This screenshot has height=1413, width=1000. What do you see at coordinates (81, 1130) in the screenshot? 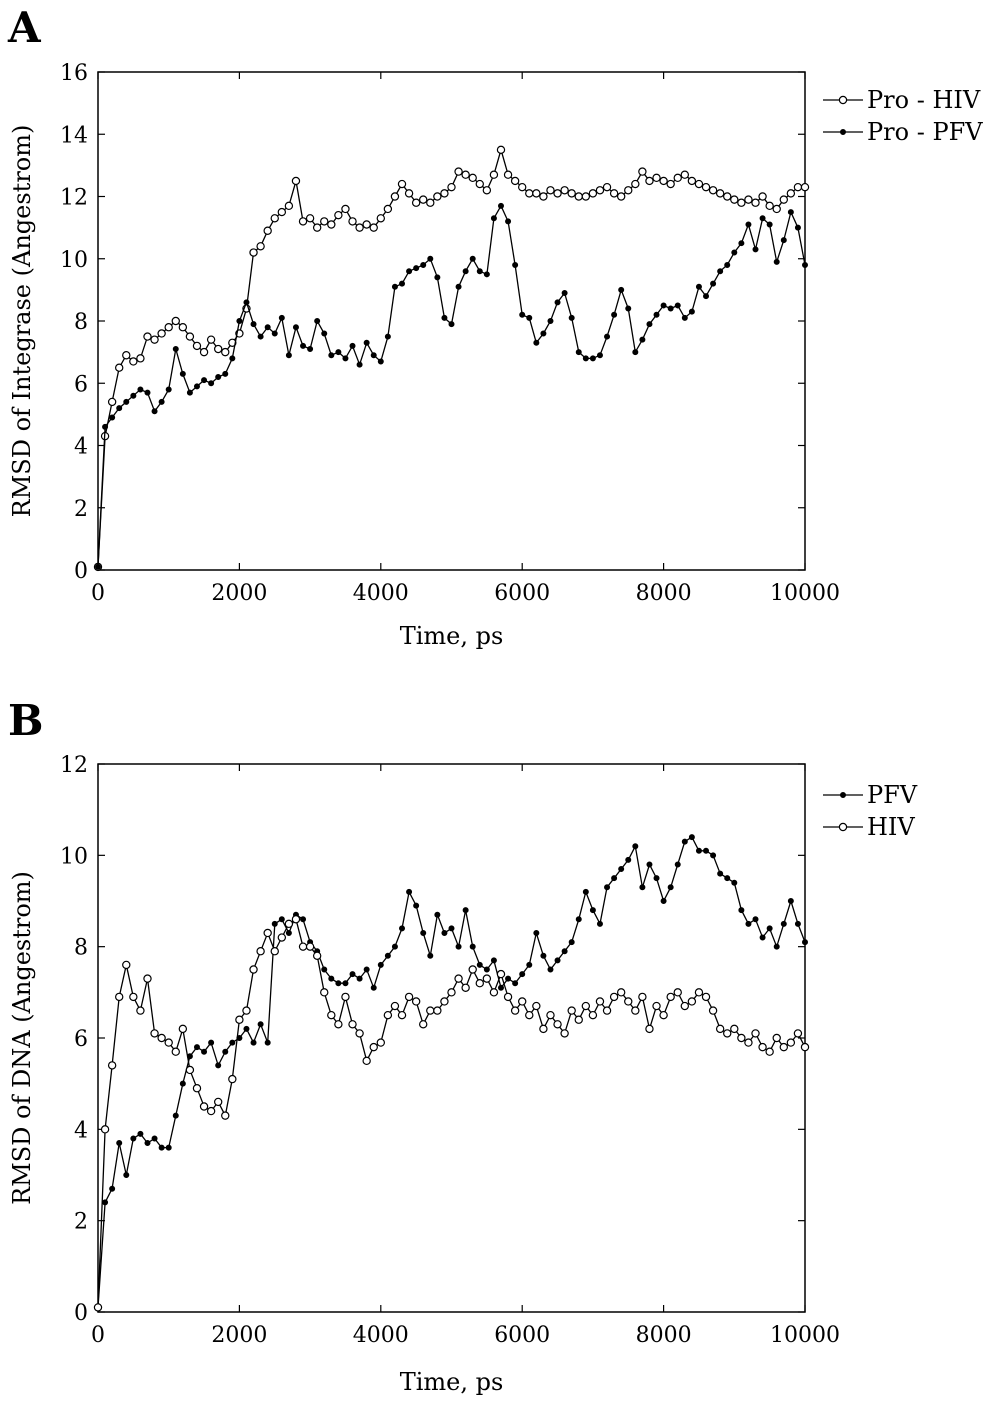
I see `panel-b-y-tick-label: 4` at bounding box center [81, 1130].